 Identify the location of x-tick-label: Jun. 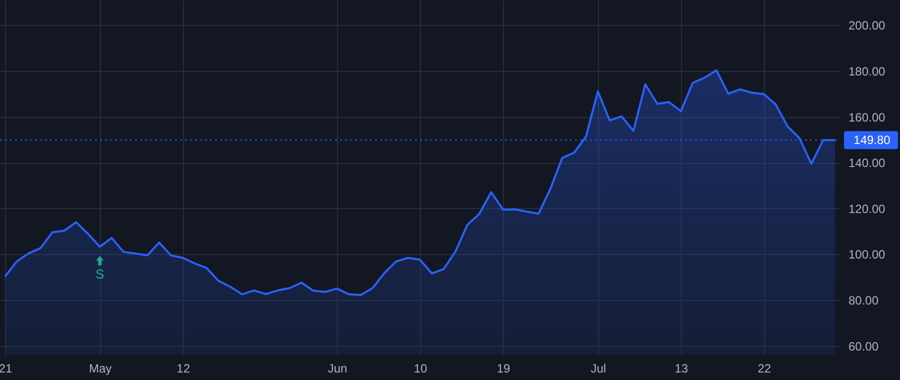
(338, 369).